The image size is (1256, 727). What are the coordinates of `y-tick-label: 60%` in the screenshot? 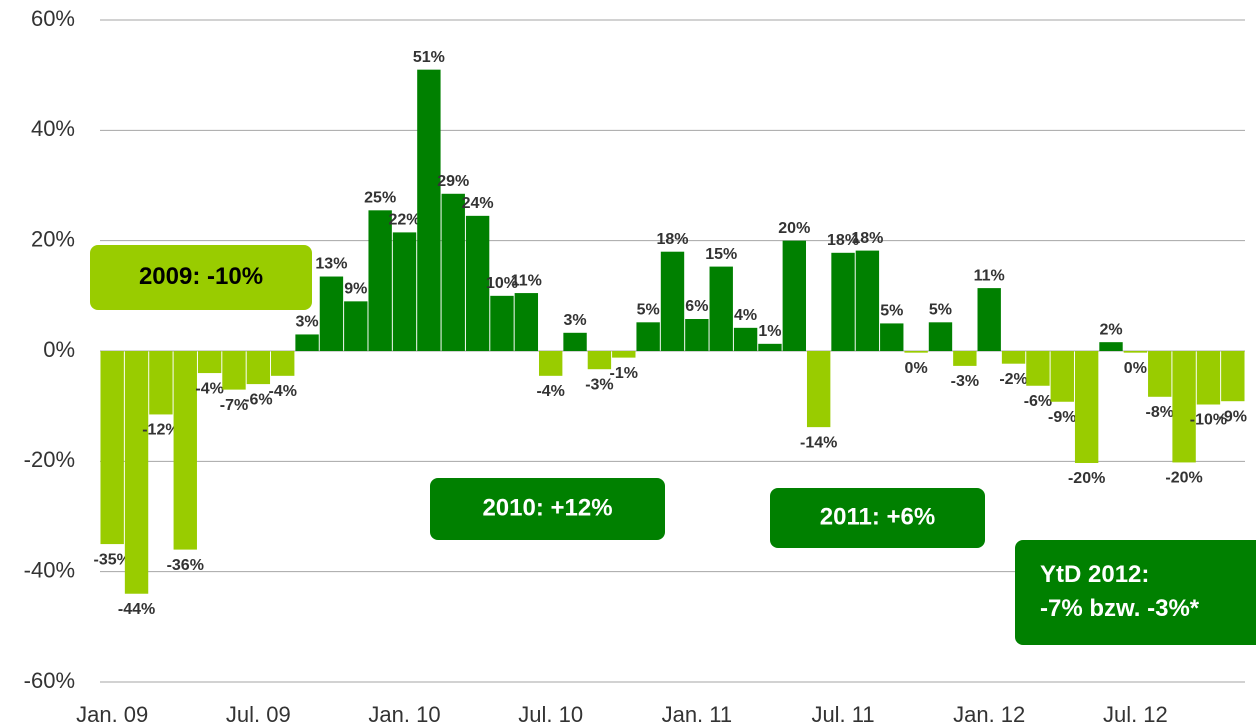 It's located at (53, 18).